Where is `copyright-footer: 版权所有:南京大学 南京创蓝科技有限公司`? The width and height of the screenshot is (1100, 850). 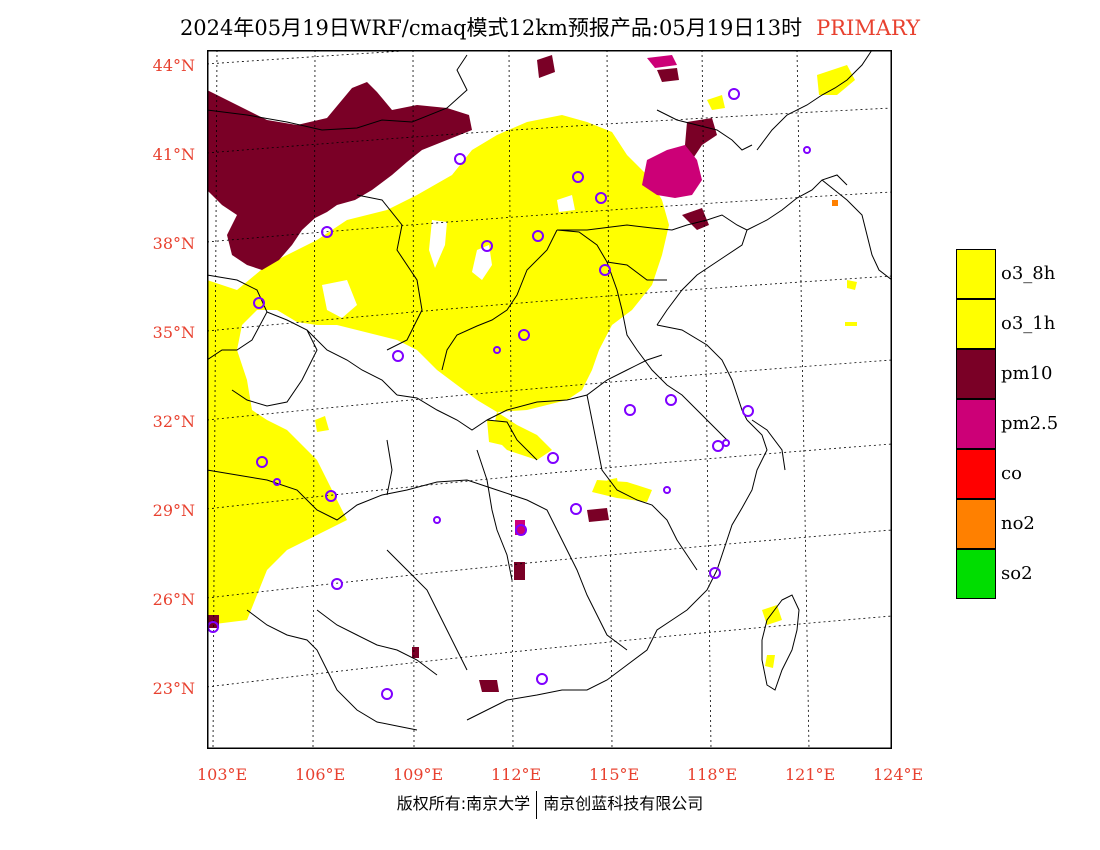 copyright-footer: 版权所有:南京大学 南京创蓝科技有限公司 is located at coordinates (550, 804).